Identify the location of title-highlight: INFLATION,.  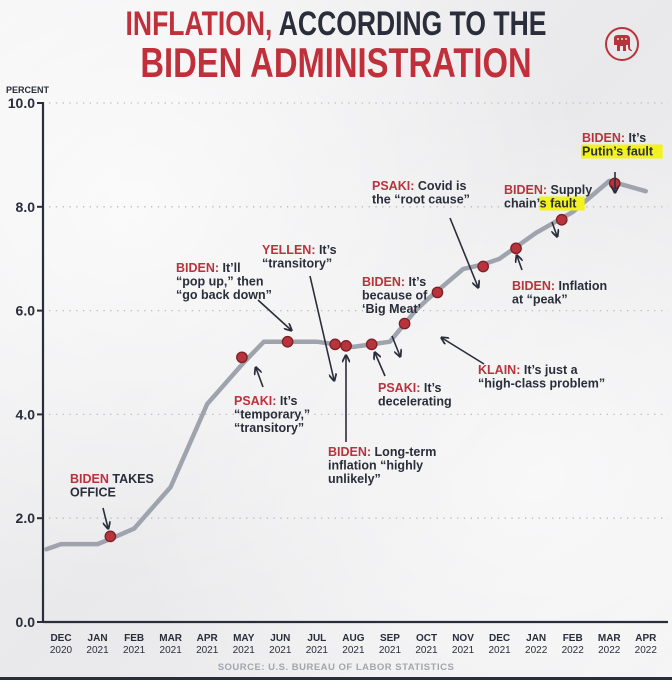
(199, 24).